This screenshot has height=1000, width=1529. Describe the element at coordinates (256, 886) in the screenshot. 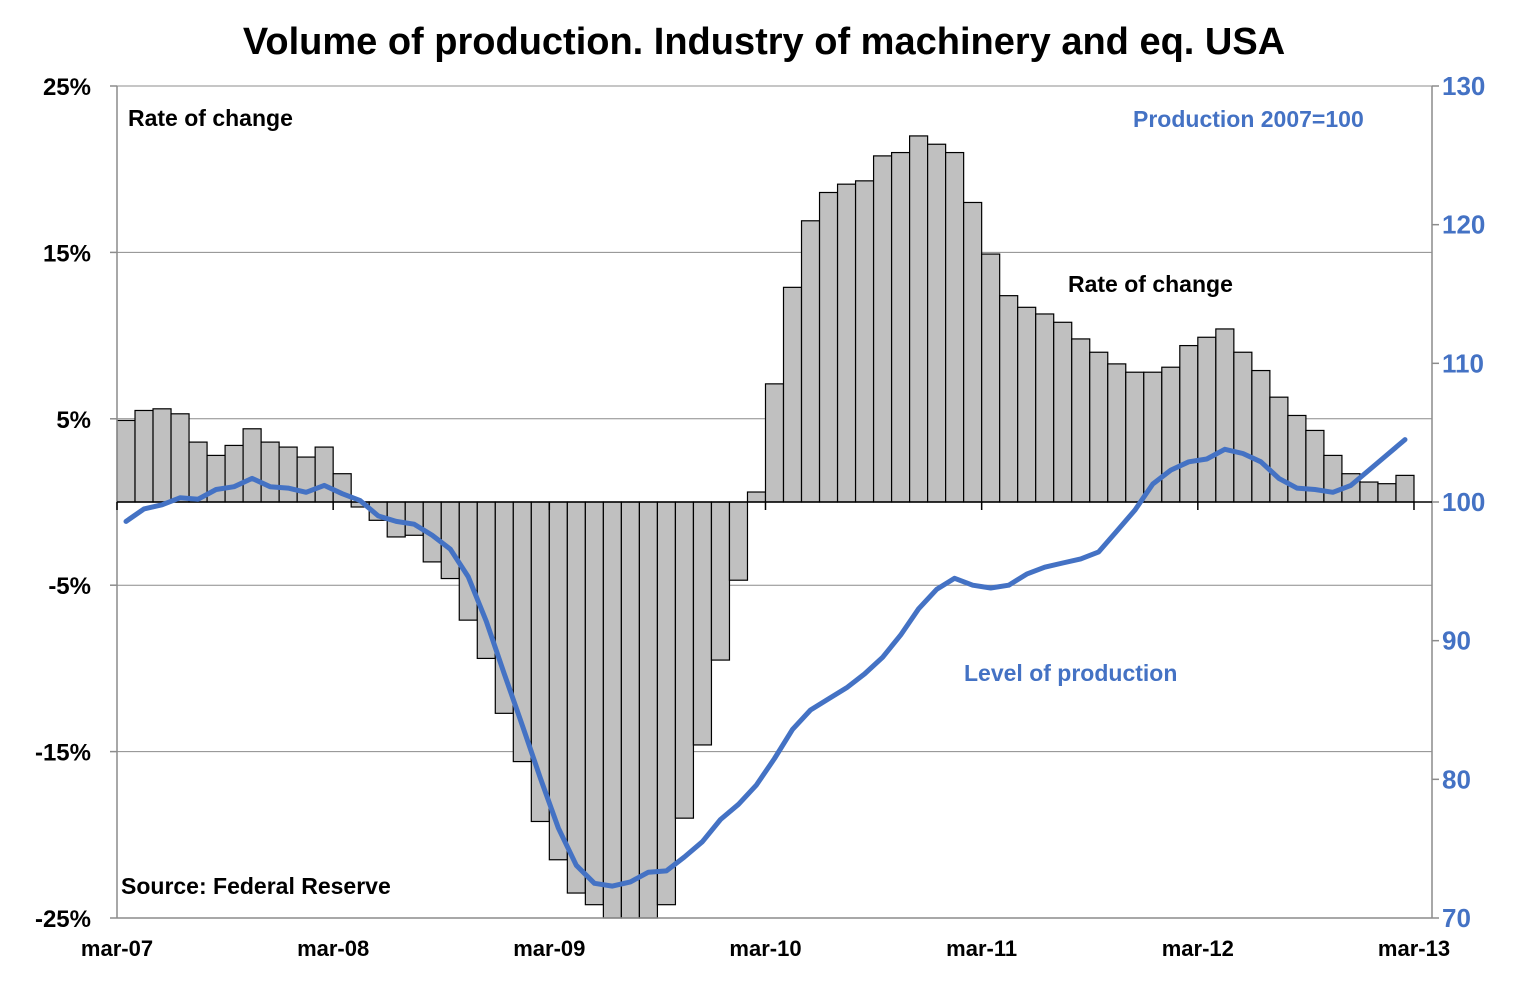

I see `source-note: Source: Federal Reserve` at that location.